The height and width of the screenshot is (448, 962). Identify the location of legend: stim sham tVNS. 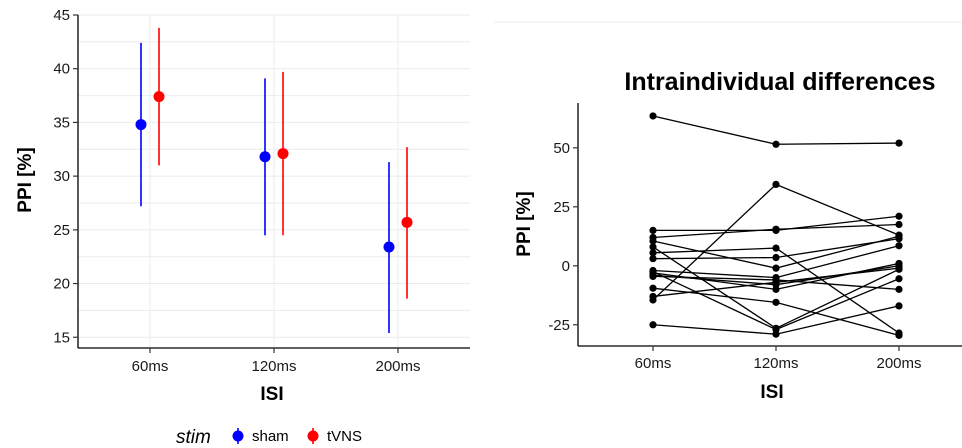
(269, 437).